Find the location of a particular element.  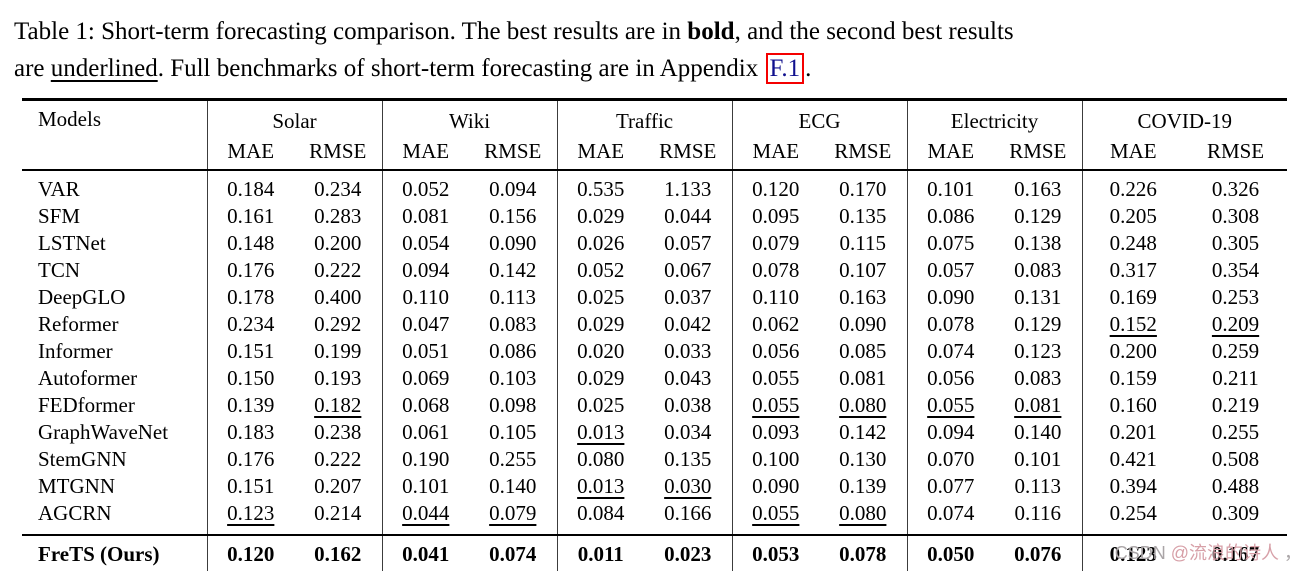

caption-text: . is located at coordinates (808, 68).